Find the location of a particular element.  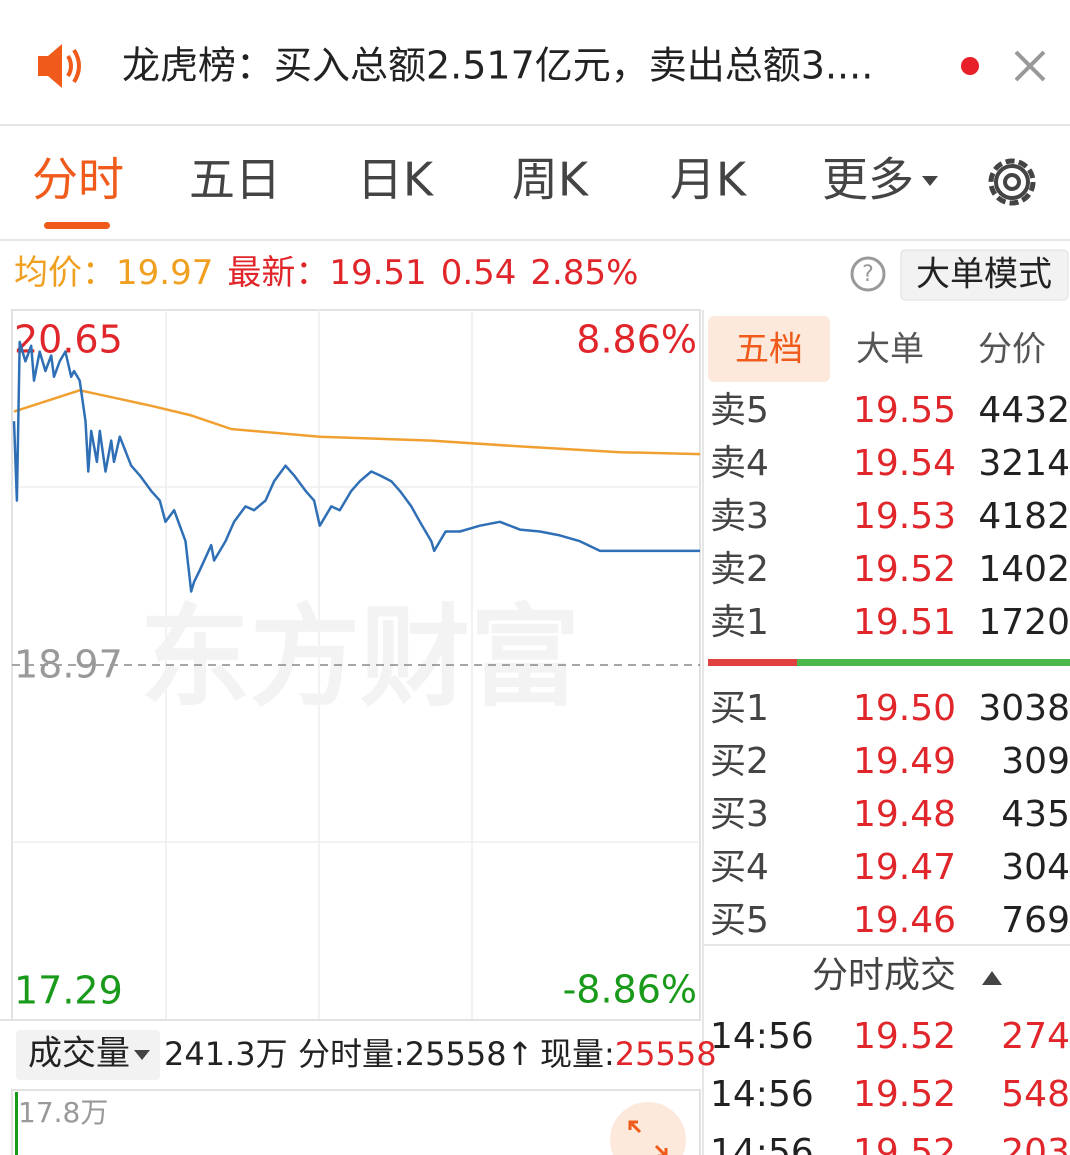

ask-ratio-bar is located at coordinates (752, 662).